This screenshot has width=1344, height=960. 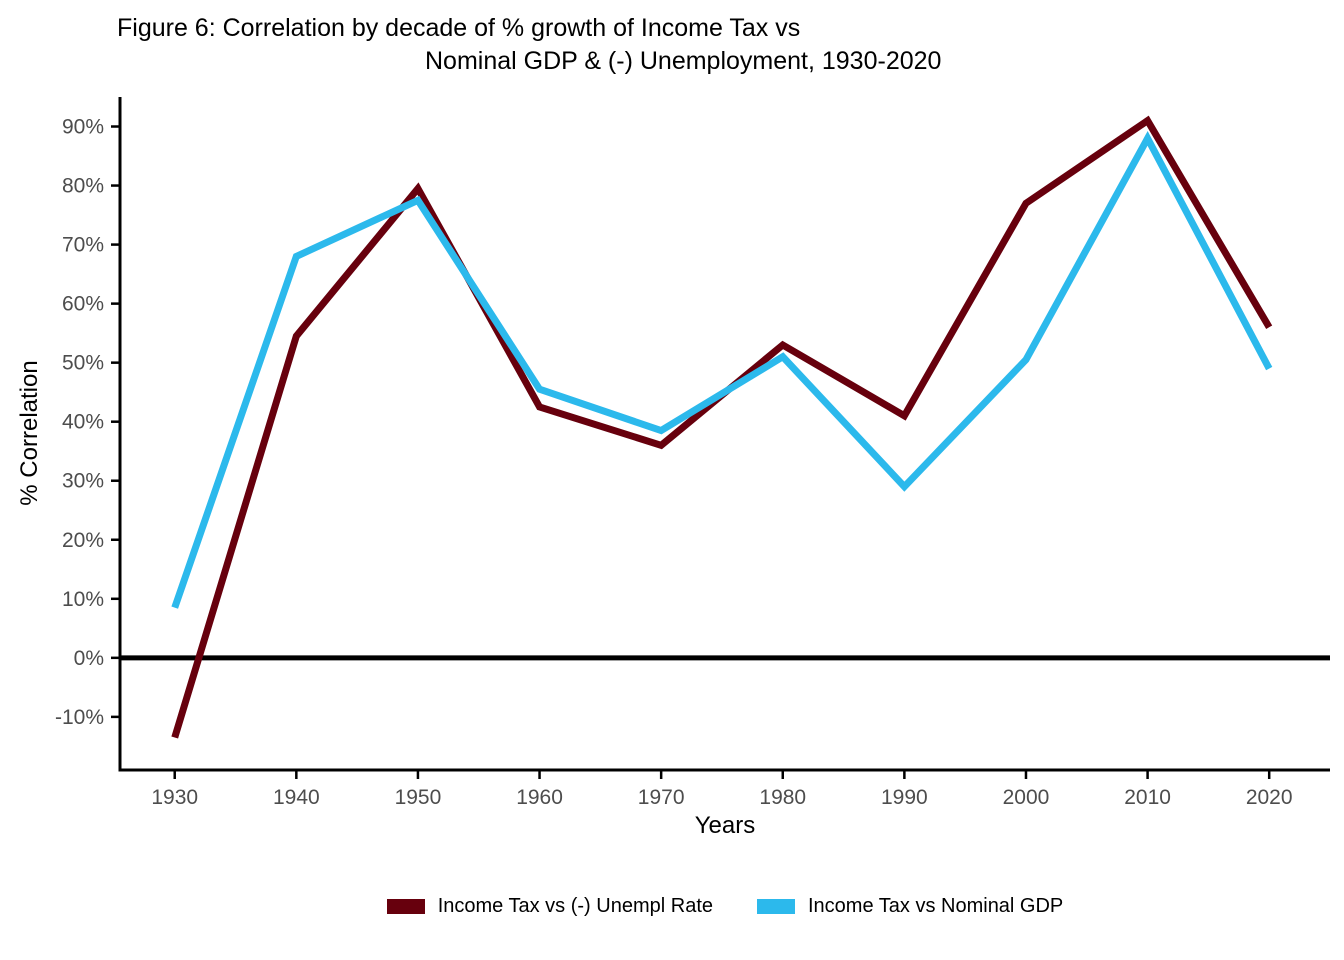 I want to click on y-tick-label: 90%, so click(x=83, y=127).